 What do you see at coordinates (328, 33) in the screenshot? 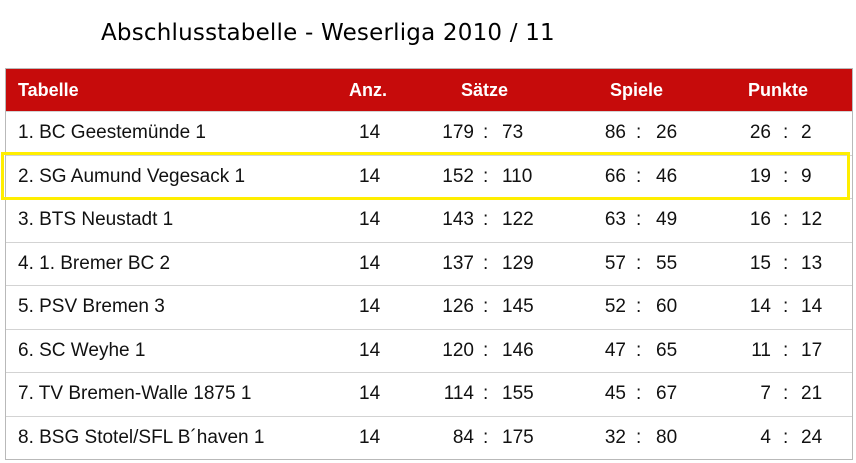
I see `page-title: Abschlusstabelle - Weserliga 2010 / 11` at bounding box center [328, 33].